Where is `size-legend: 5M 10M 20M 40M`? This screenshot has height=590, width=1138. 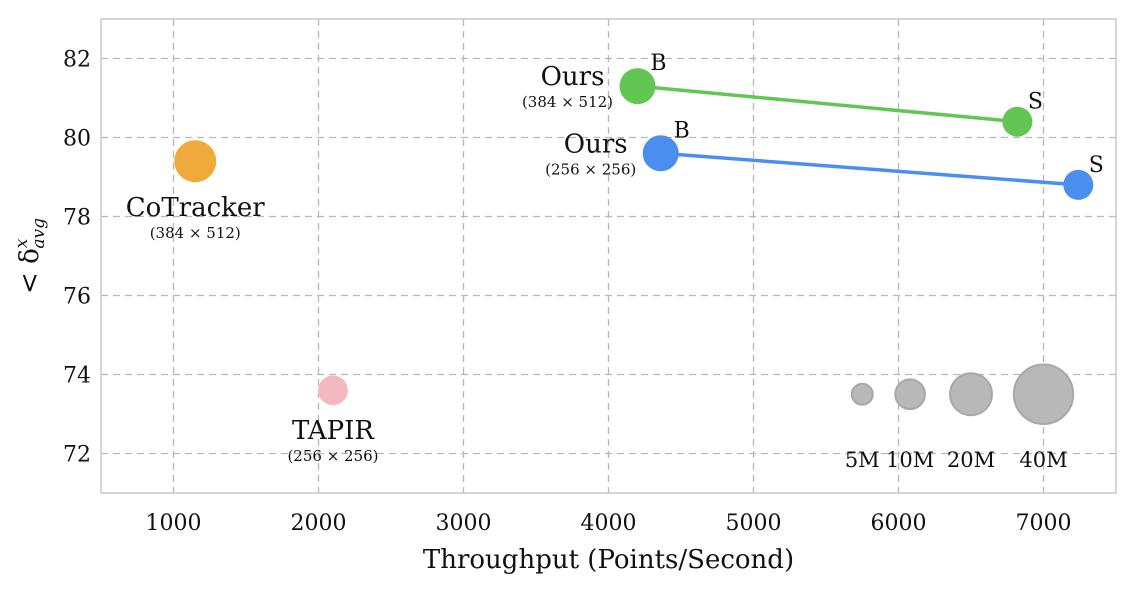
size-legend: 5M 10M 20M 40M is located at coordinates (960, 417).